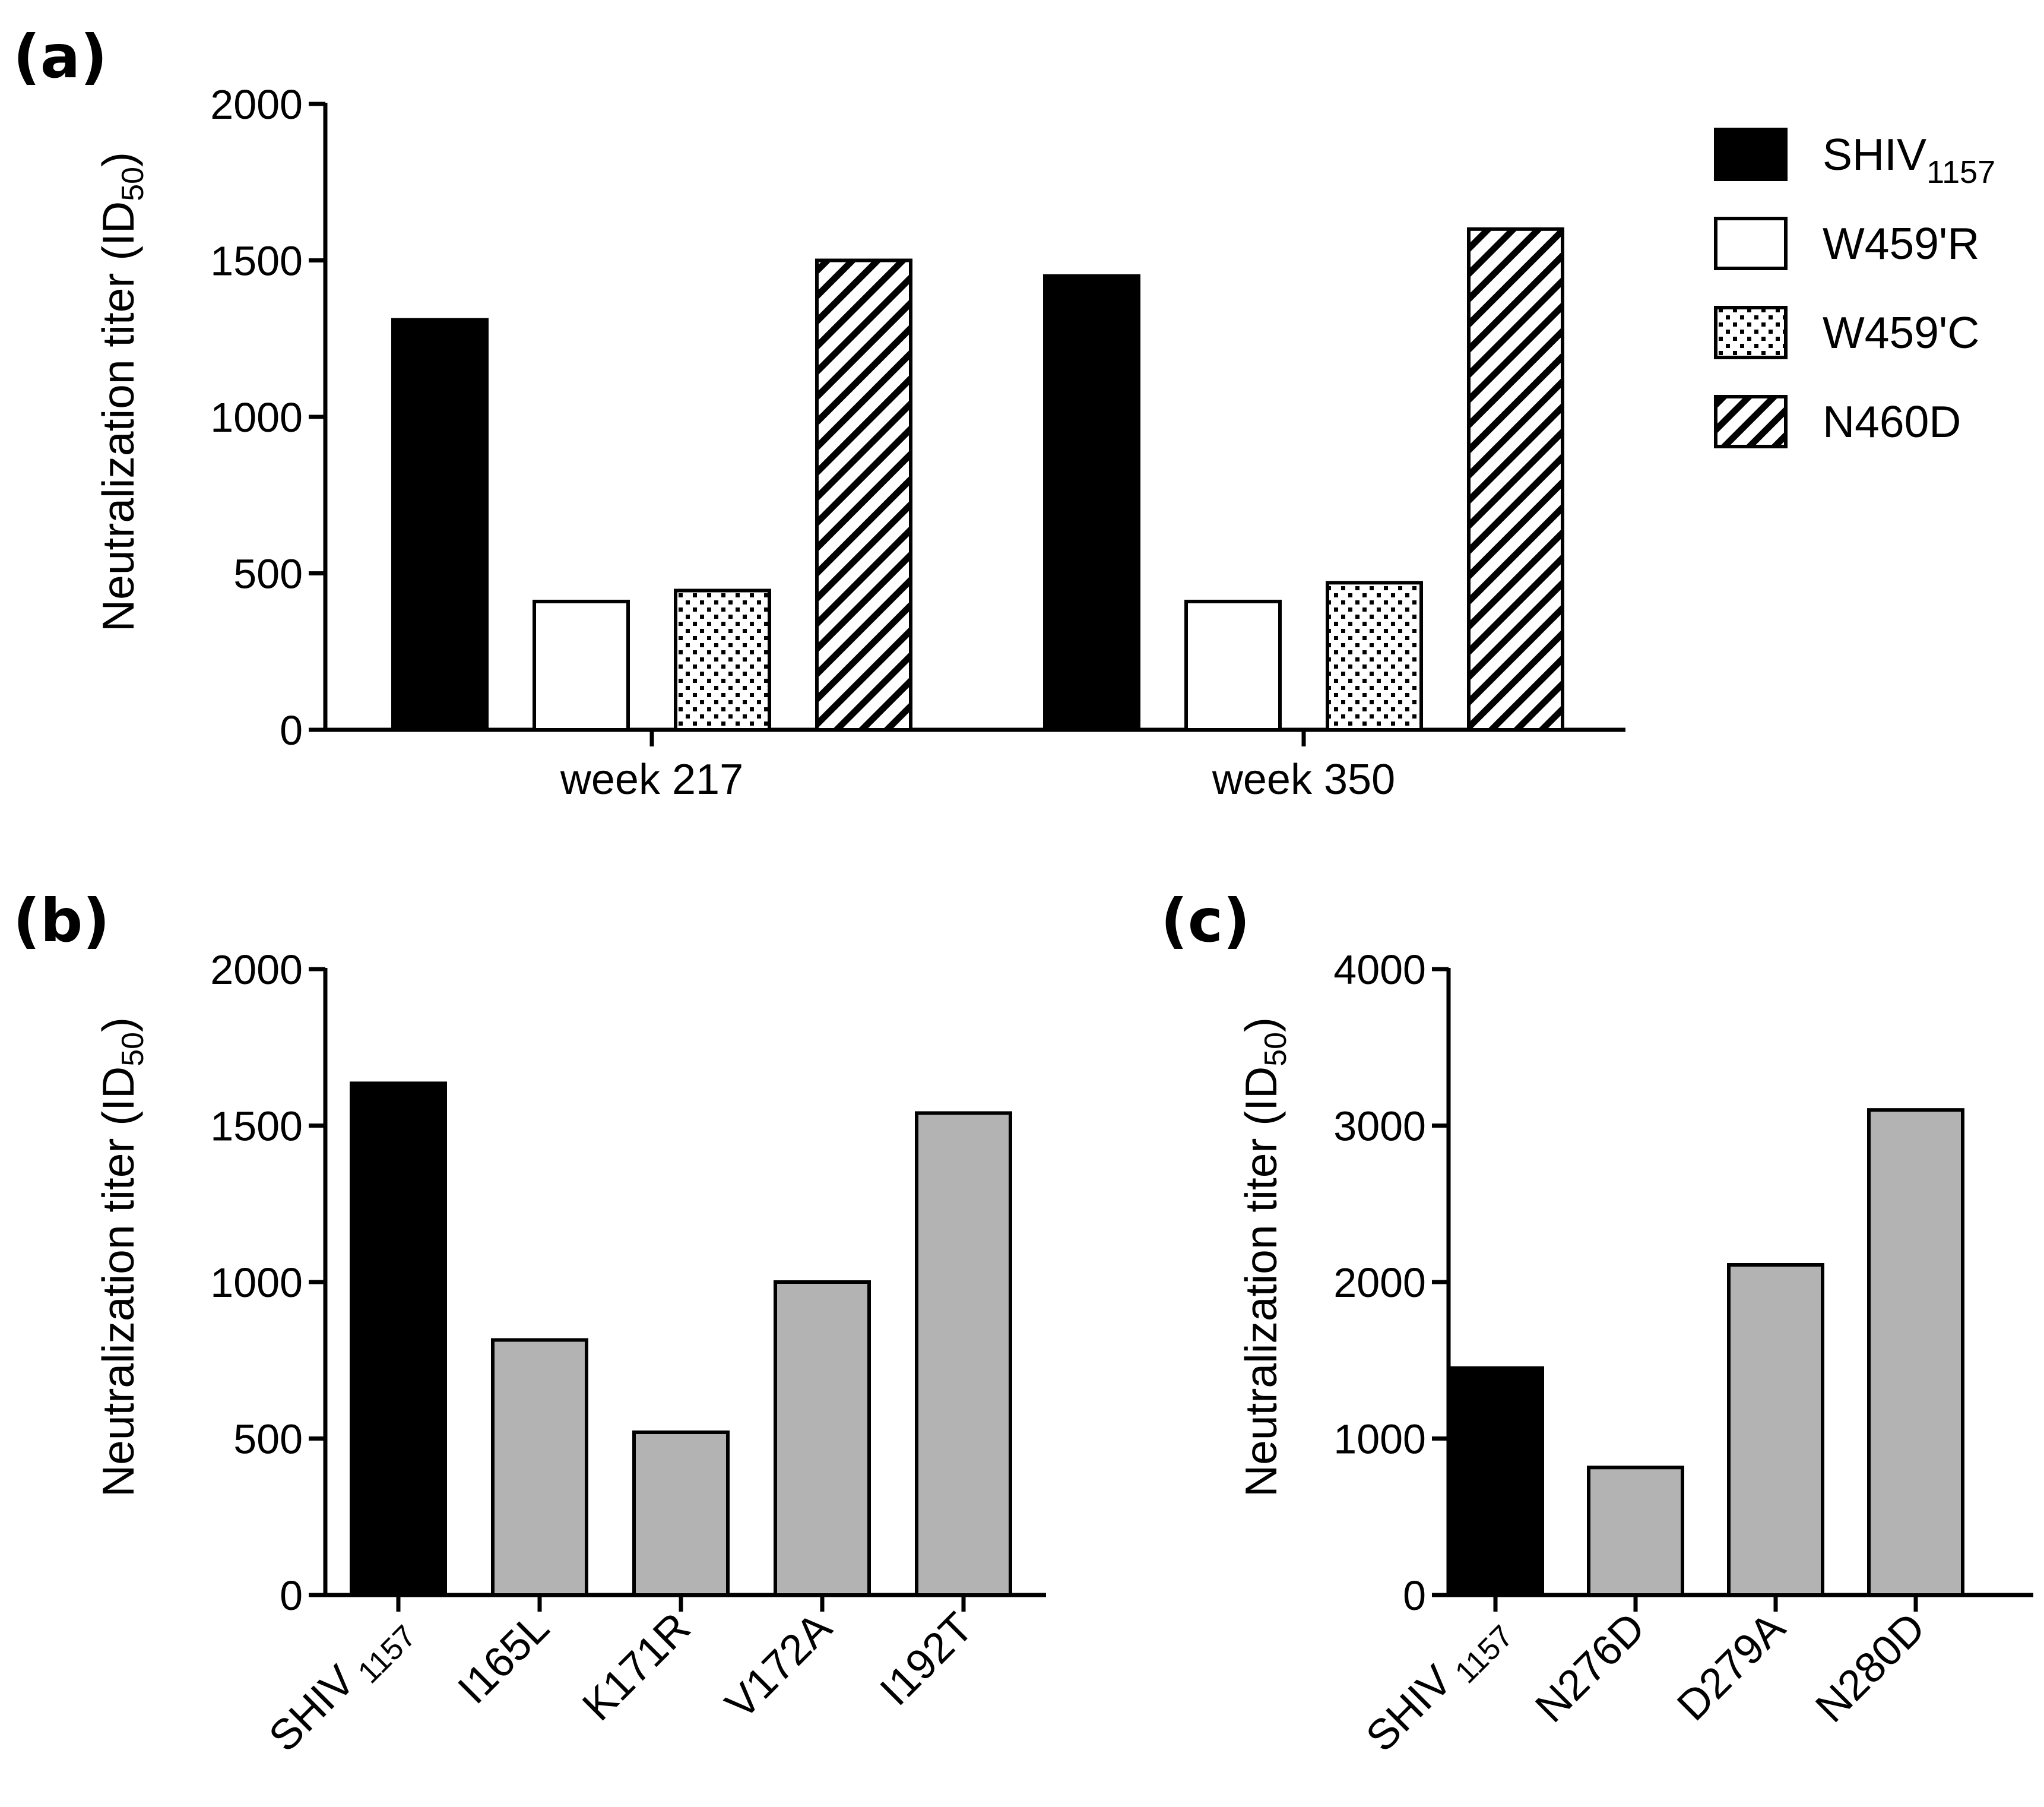 Image resolution: width=2044 pixels, height=1807 pixels. What do you see at coordinates (1874, 154) in the screenshot?
I see `legend-label-text: SHIV` at bounding box center [1874, 154].